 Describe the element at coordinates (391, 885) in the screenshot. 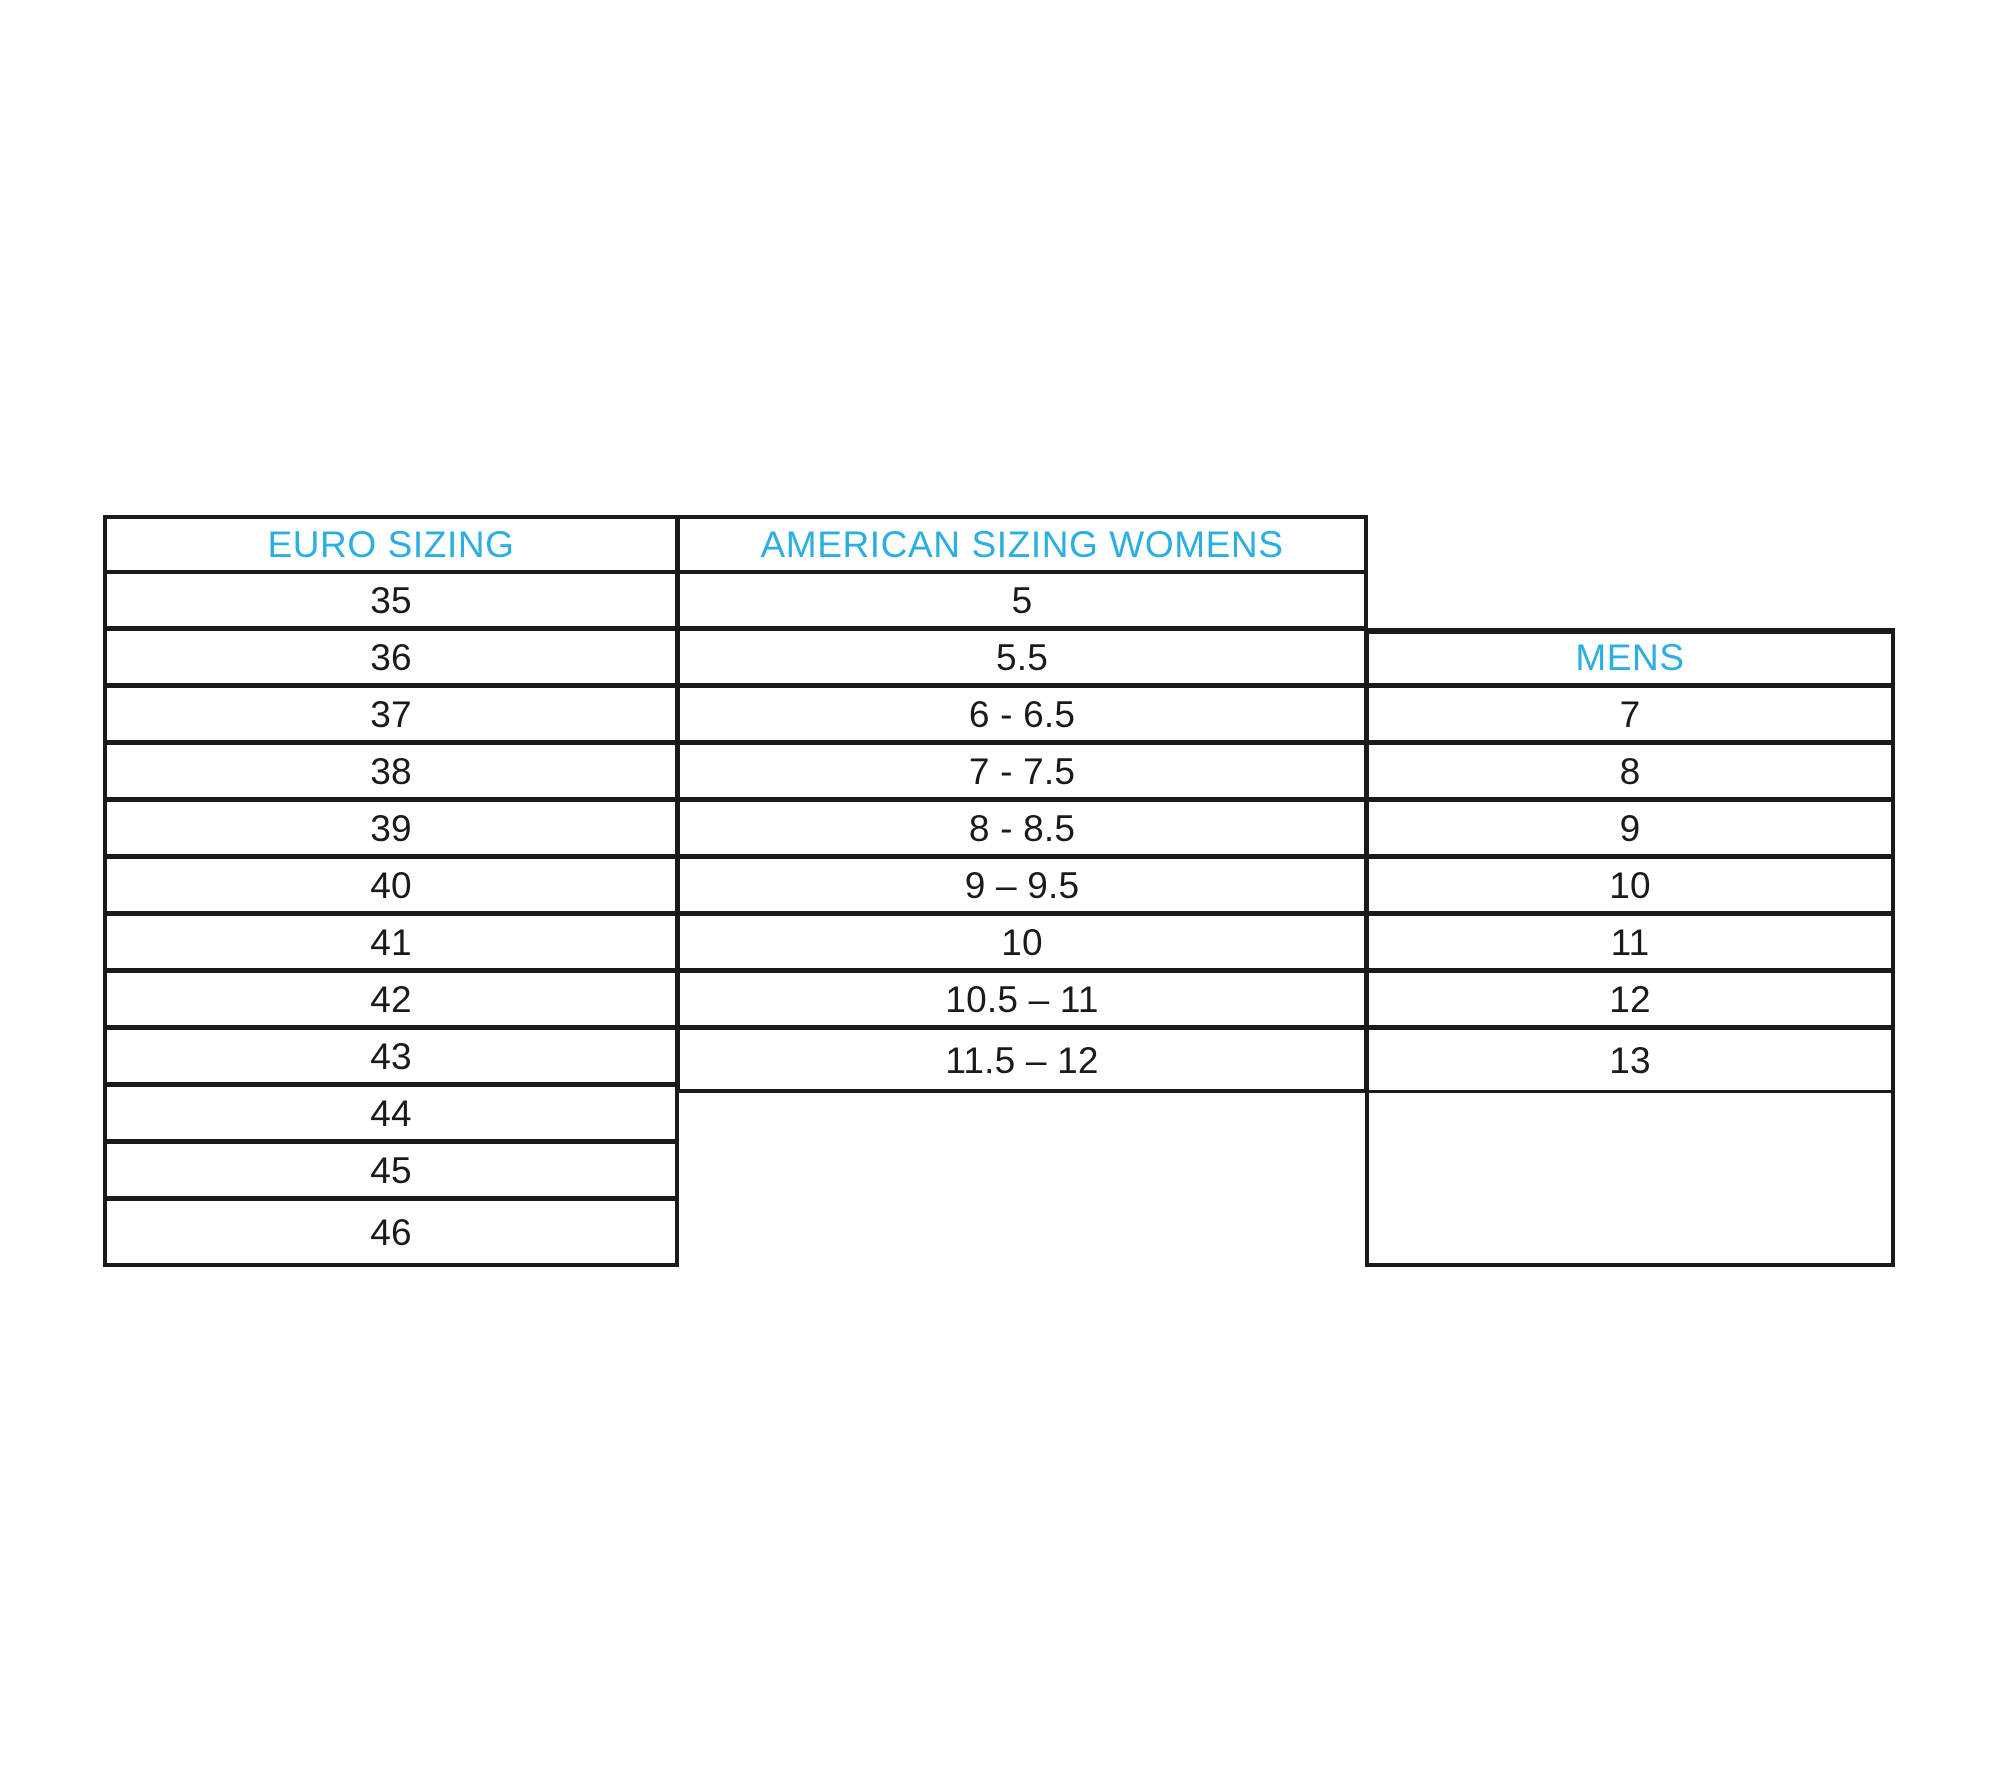

I see `table-cell-euro: 40` at that location.